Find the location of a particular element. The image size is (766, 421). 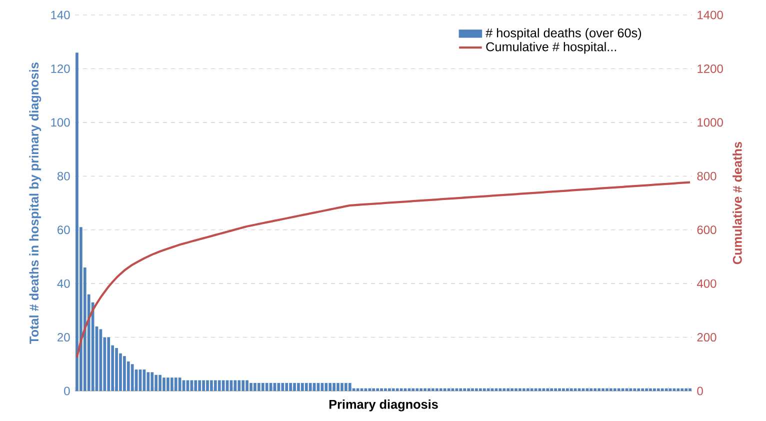

y-tick-label: 40 is located at coordinates (63, 283).